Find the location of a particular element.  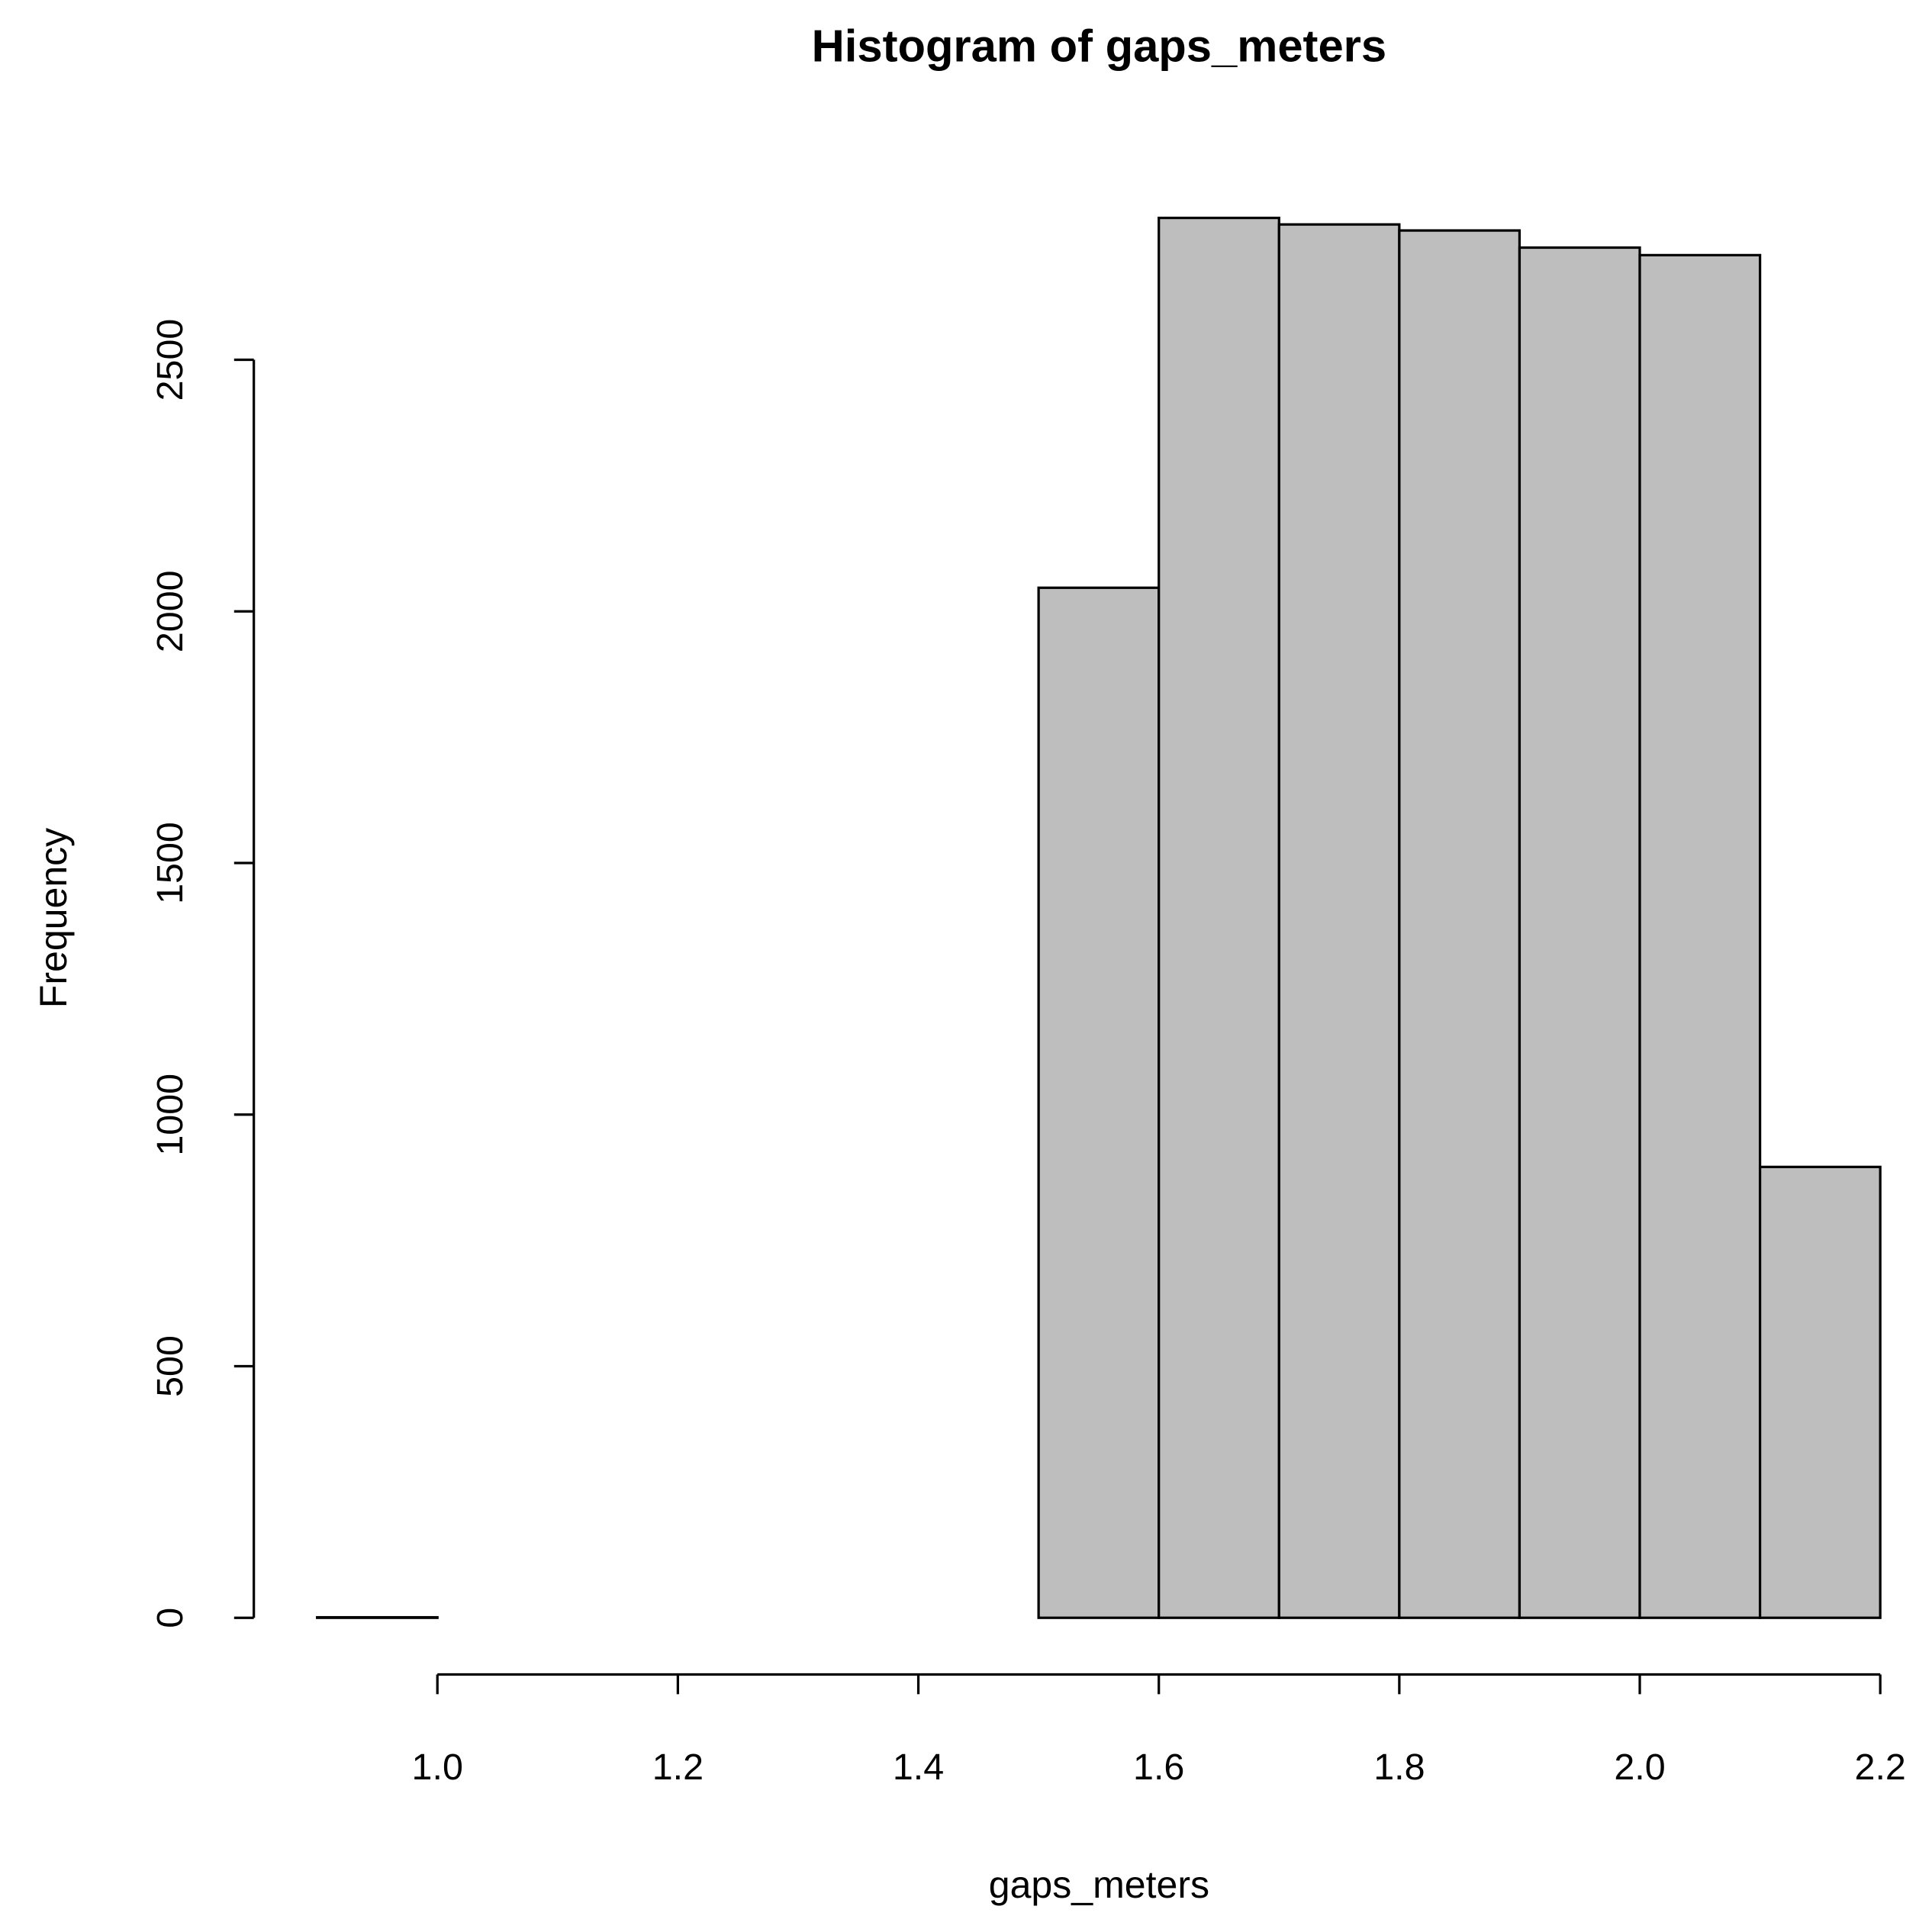

y-tick-label: 2000 is located at coordinates (170, 611).